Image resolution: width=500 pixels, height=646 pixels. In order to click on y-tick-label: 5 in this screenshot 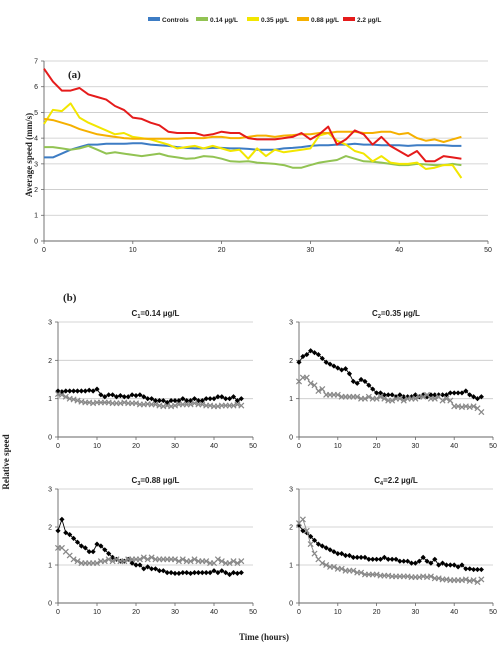, I will do `click(36, 113)`.